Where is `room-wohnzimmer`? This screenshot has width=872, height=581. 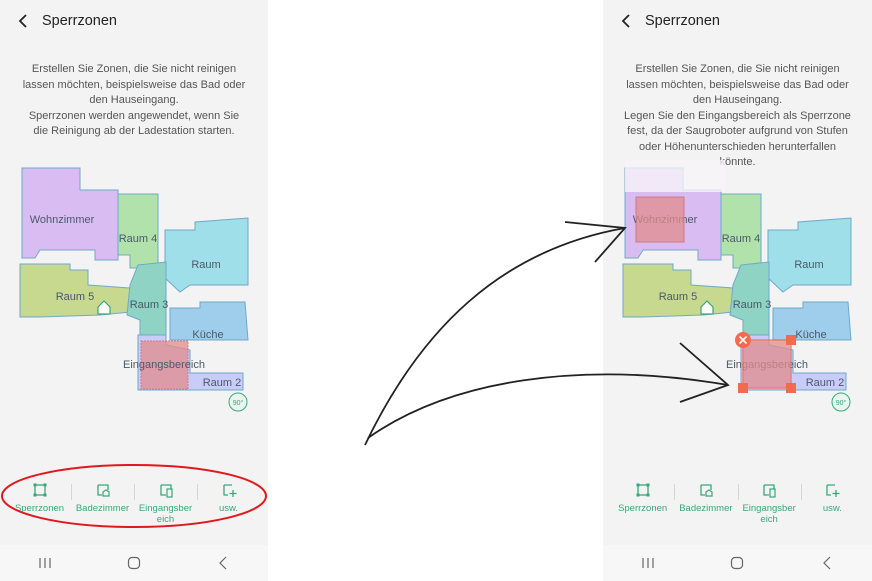 room-wohnzimmer is located at coordinates (70, 214).